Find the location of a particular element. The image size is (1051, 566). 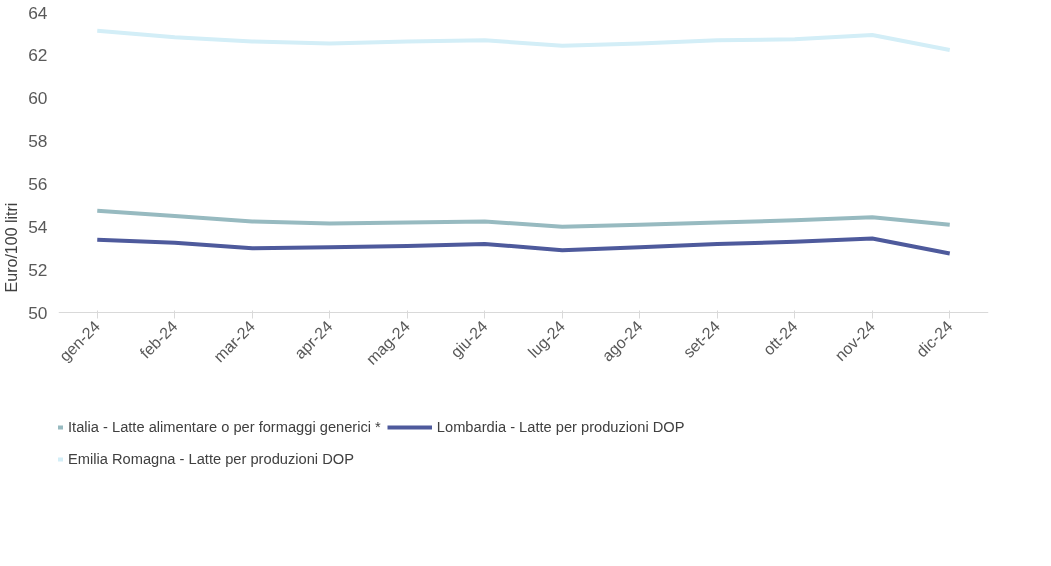

y-axis-title: Euro/100 litri is located at coordinates (12, 247).